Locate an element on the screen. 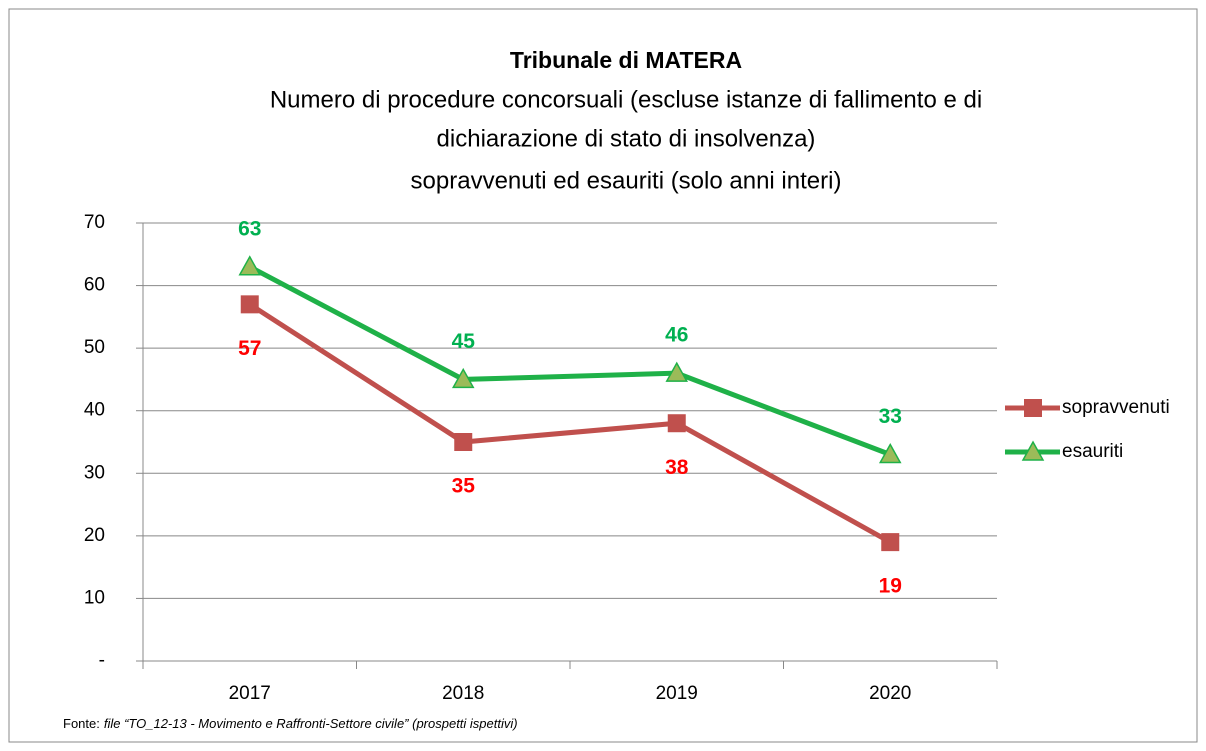 This screenshot has width=1206, height=751. legend-label: esauriti is located at coordinates (1092, 451).